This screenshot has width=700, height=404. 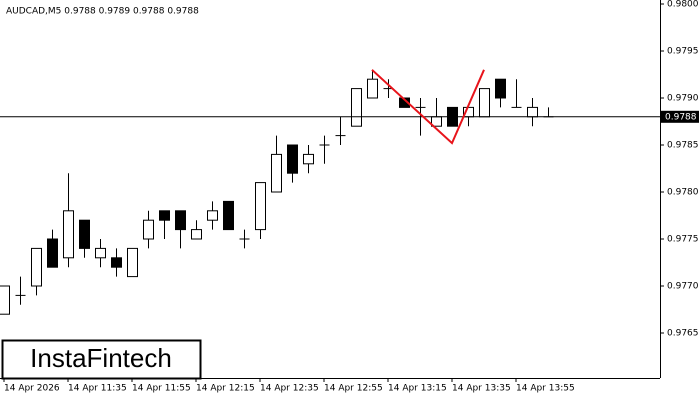 I want to click on y-tick-label: 0.9765, so click(x=683, y=334).